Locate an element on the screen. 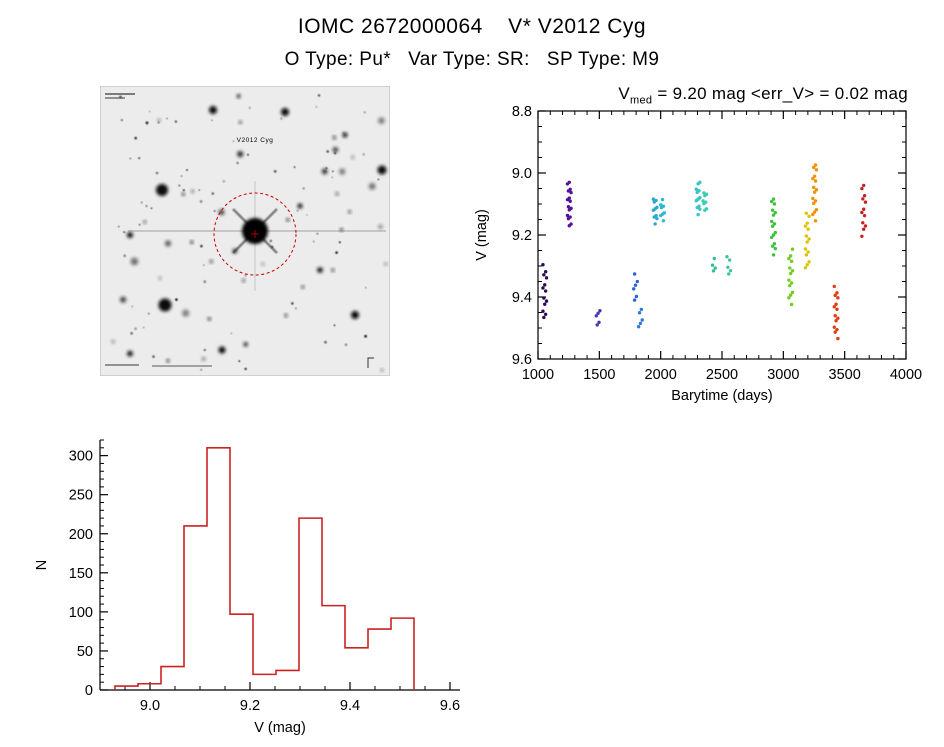  x-axis-label: V (mag) is located at coordinates (280, 728).